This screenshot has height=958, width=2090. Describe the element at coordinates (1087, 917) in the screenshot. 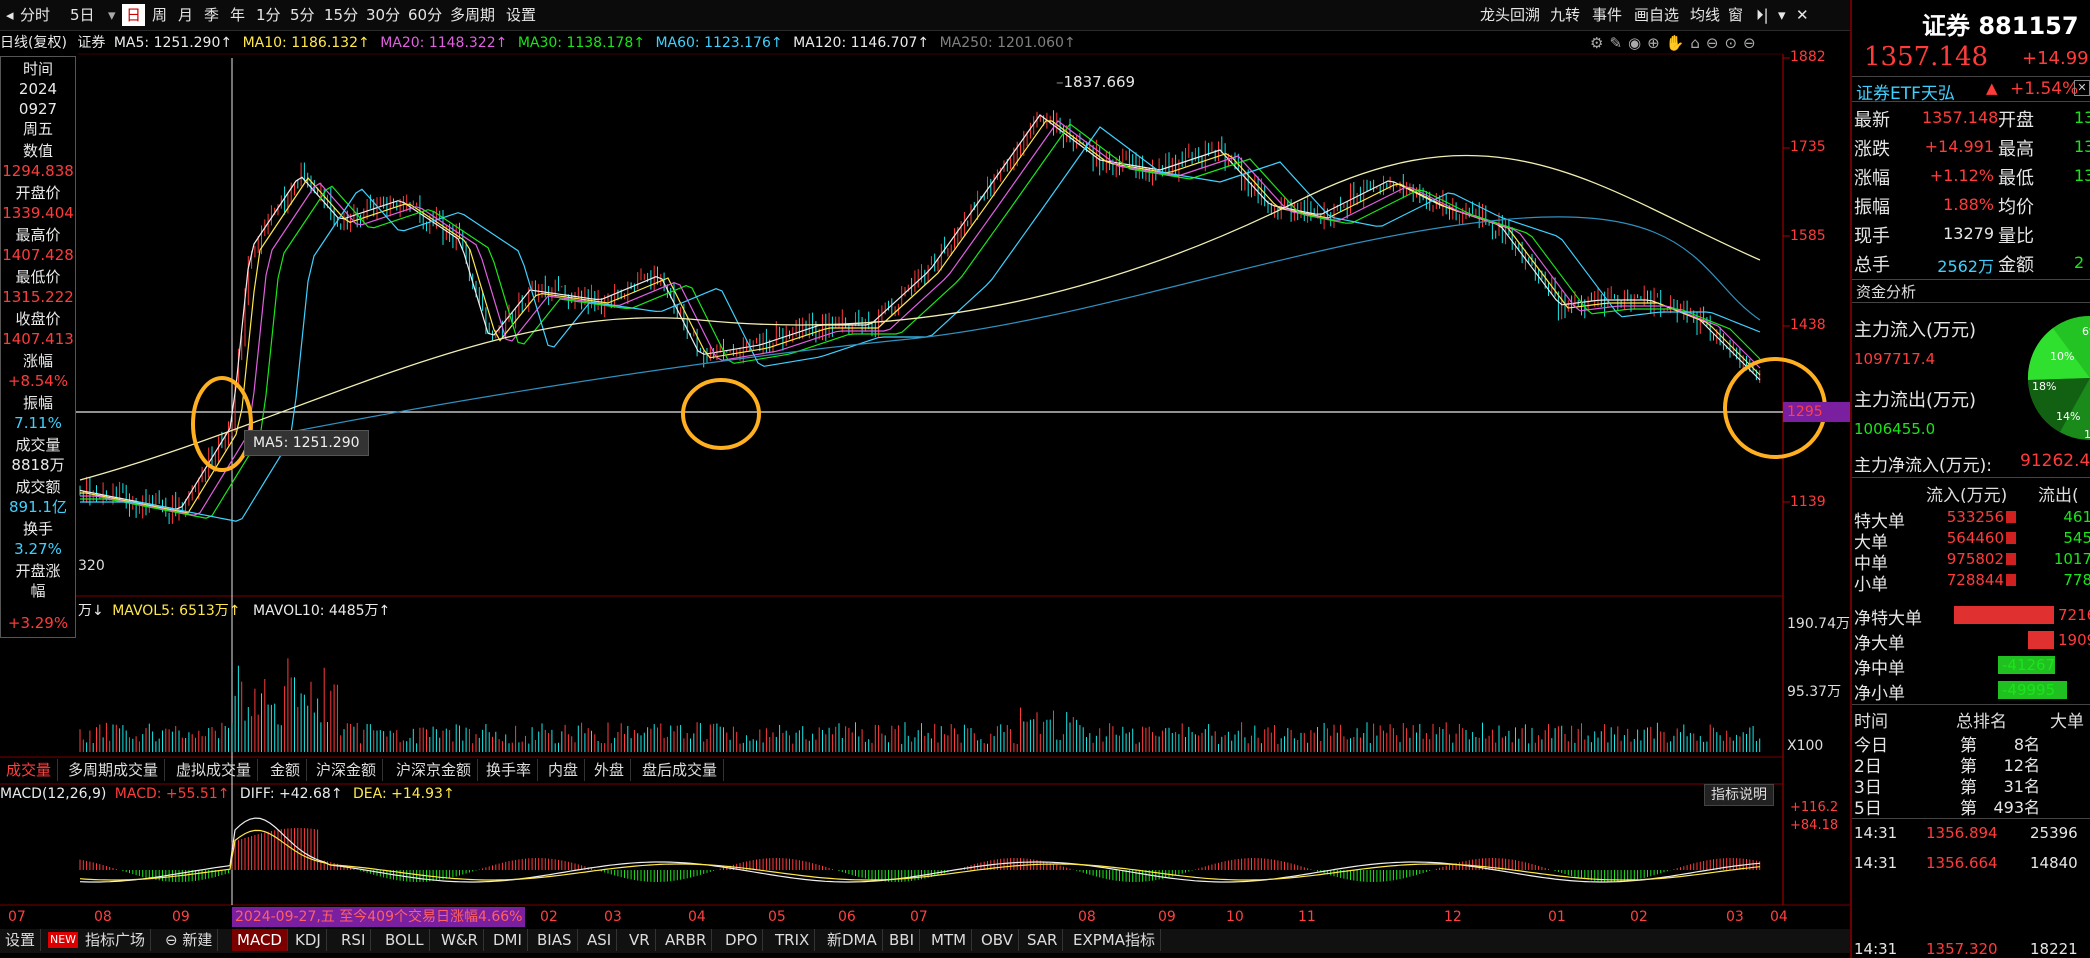

I see `month-tick: 08` at that location.